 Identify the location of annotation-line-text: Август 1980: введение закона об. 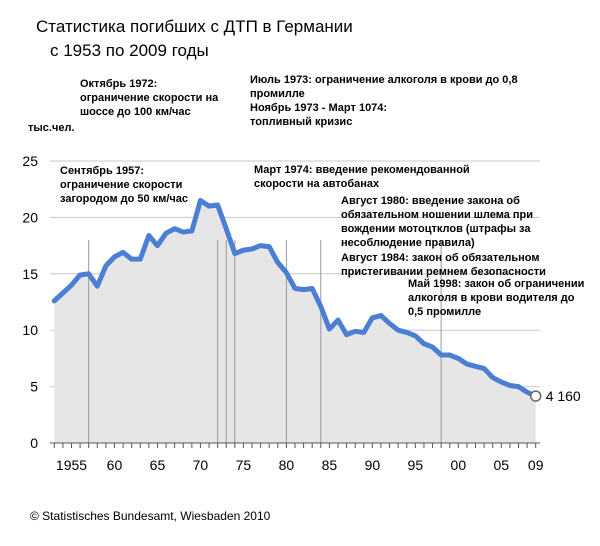
(430, 201).